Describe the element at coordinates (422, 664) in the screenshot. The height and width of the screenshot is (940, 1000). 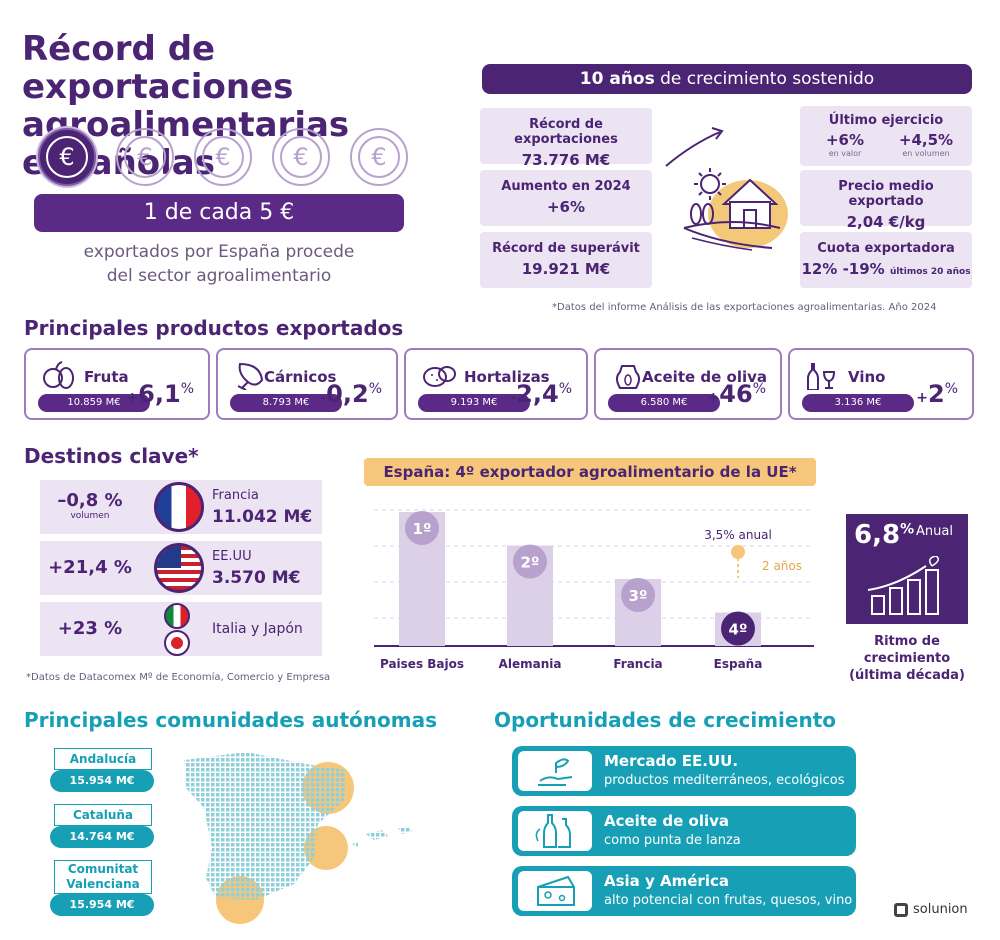
I see `category-label: Paises Bajos` at that location.